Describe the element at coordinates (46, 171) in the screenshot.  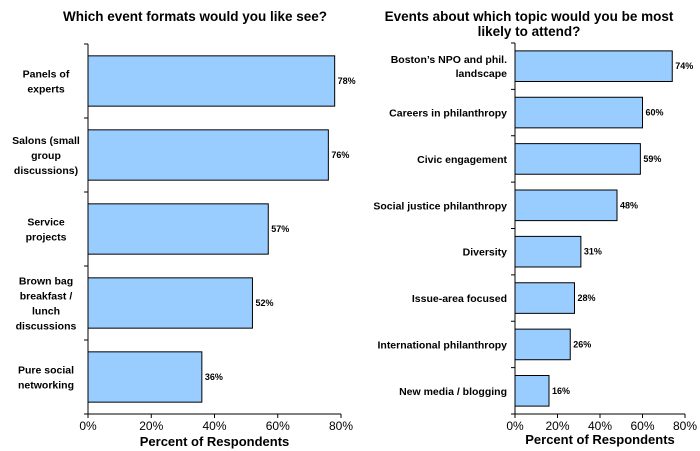
I see `category-label-line: discussions)` at that location.